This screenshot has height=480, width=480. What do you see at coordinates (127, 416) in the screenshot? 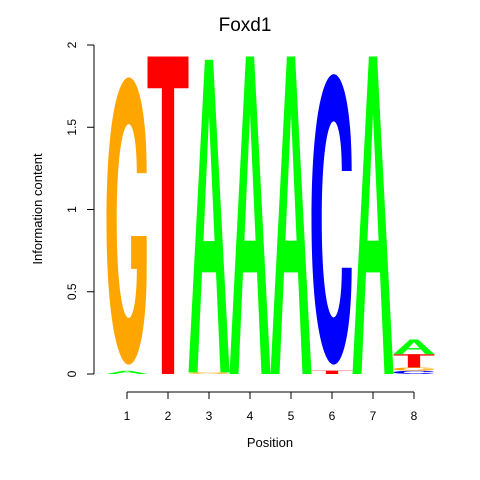
I see `x-tick-label: 1` at bounding box center [127, 416].